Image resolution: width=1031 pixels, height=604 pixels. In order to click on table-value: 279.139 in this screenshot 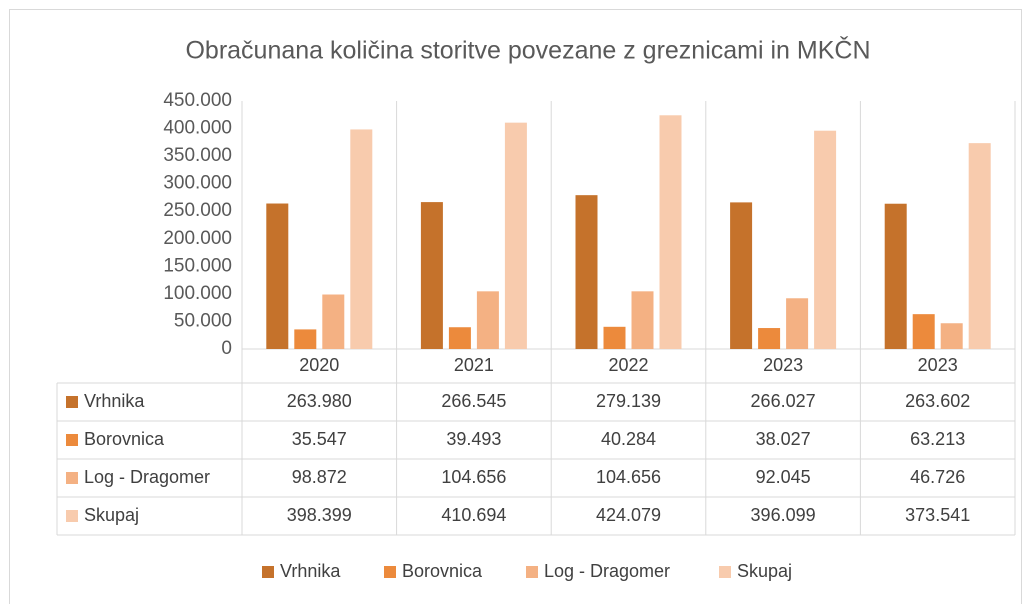, I will do `click(628, 401)`.